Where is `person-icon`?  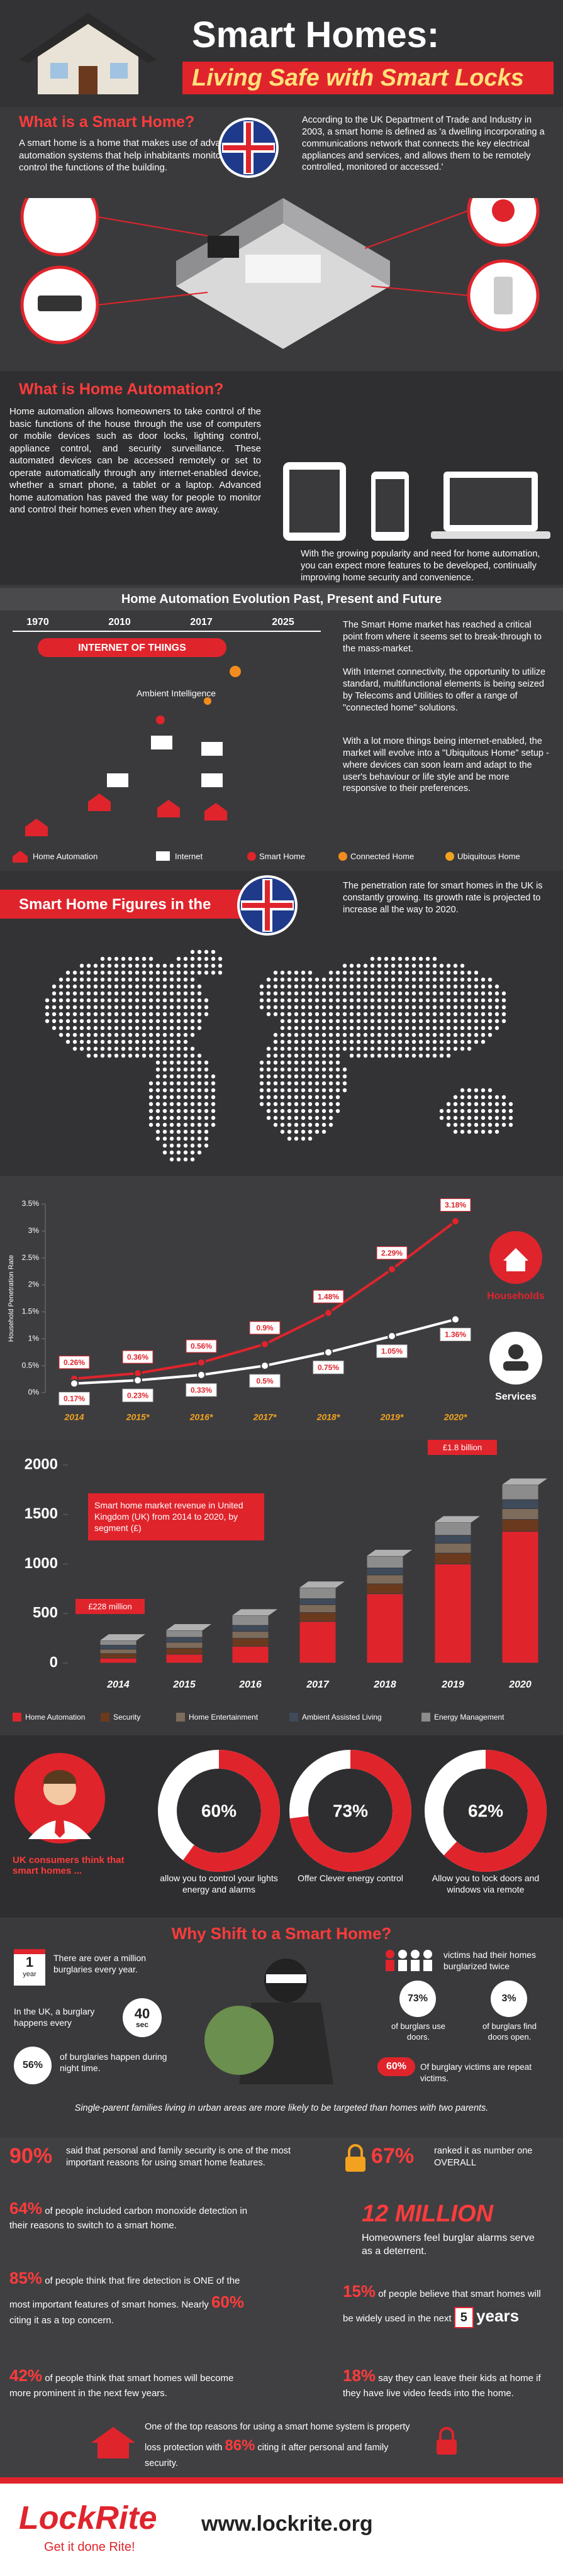 person-icon is located at coordinates (59, 1798).